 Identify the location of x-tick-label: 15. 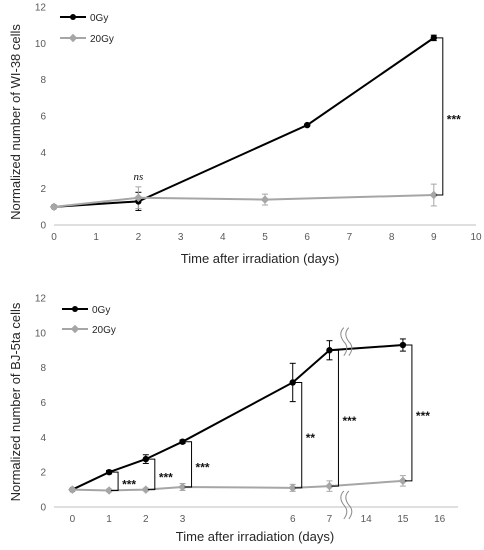
(403, 519).